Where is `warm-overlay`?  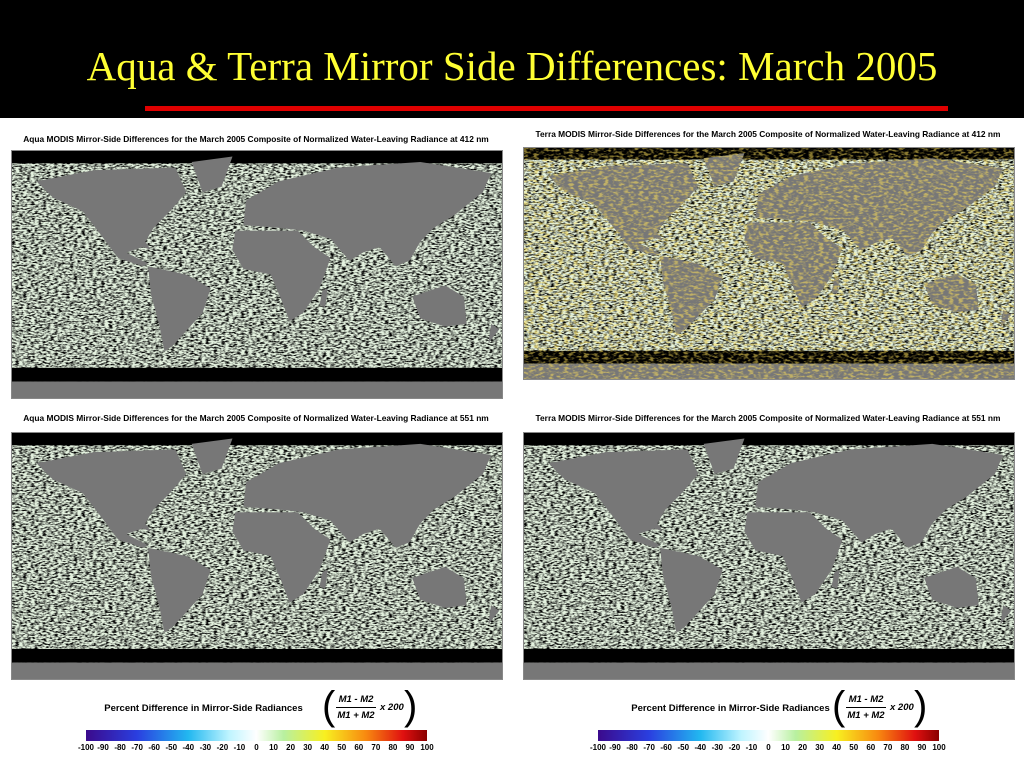
warm-overlay is located at coordinates (769, 263).